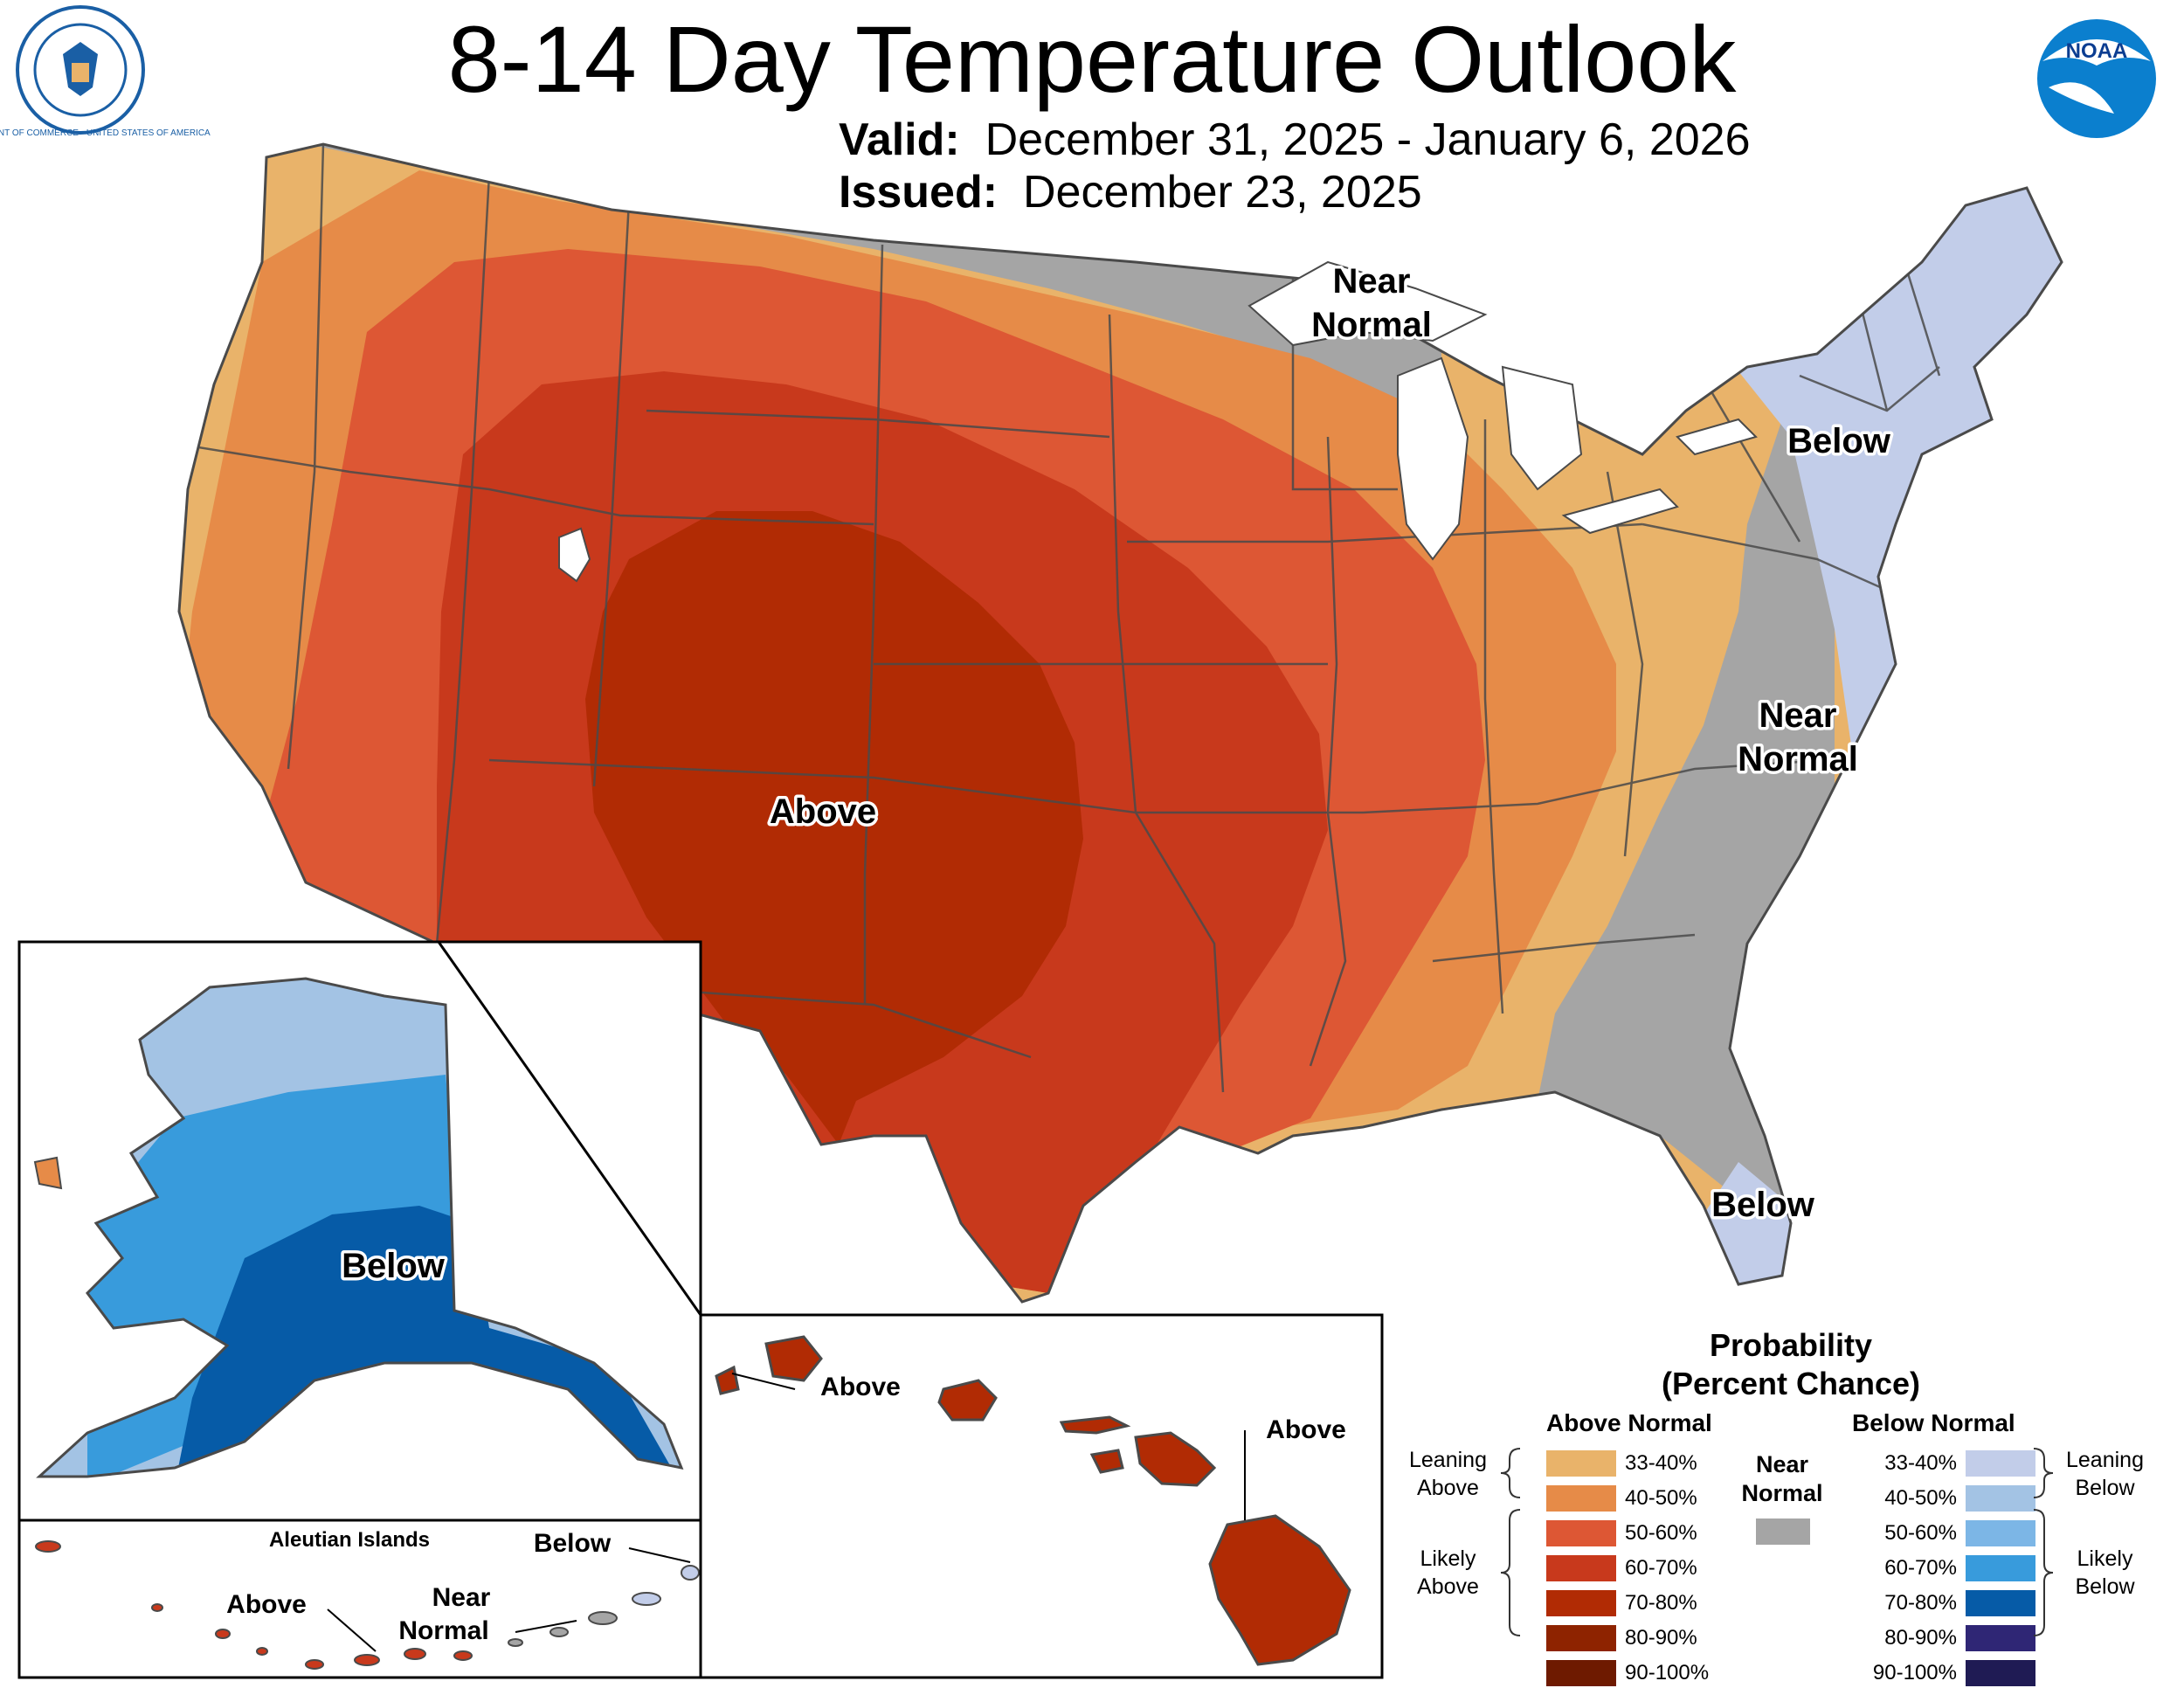 Image resolution: width=2184 pixels, height=1688 pixels. Describe the element at coordinates (1839, 441) in the screenshot. I see `conus-below-northeast: Below` at that location.